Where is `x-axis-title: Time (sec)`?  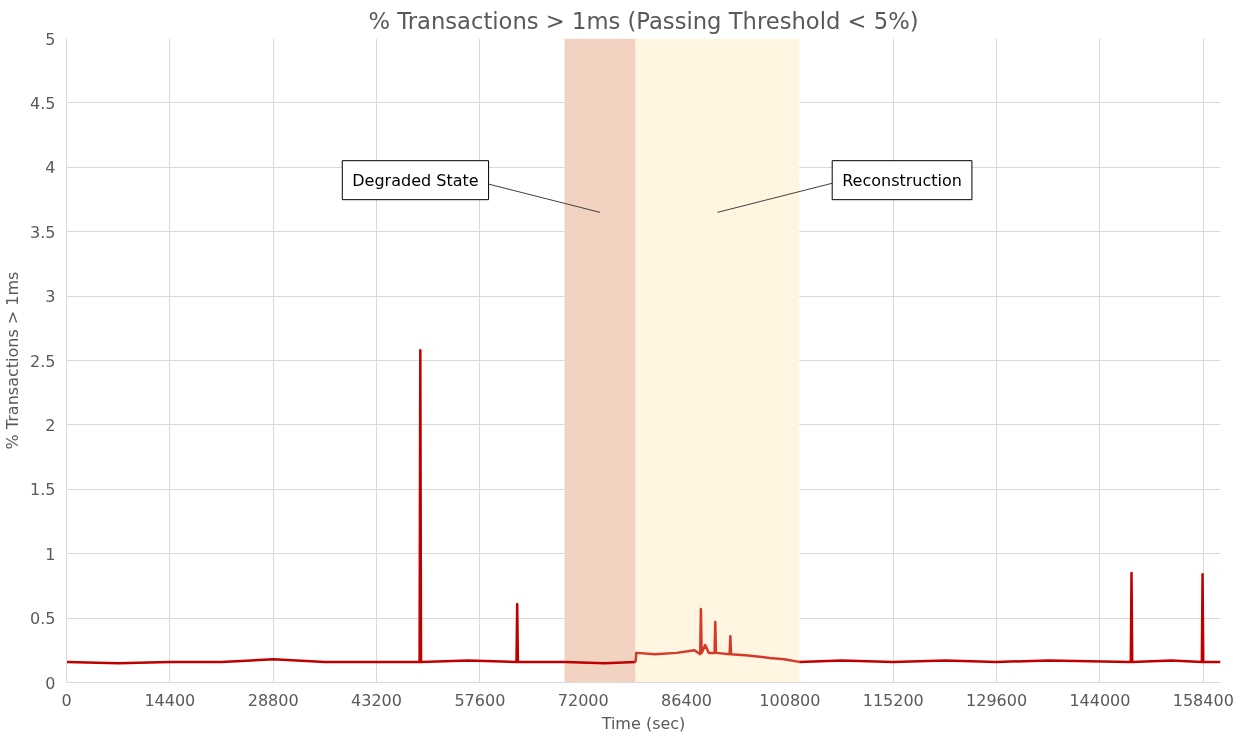 x-axis-title: Time (sec) is located at coordinates (643, 723).